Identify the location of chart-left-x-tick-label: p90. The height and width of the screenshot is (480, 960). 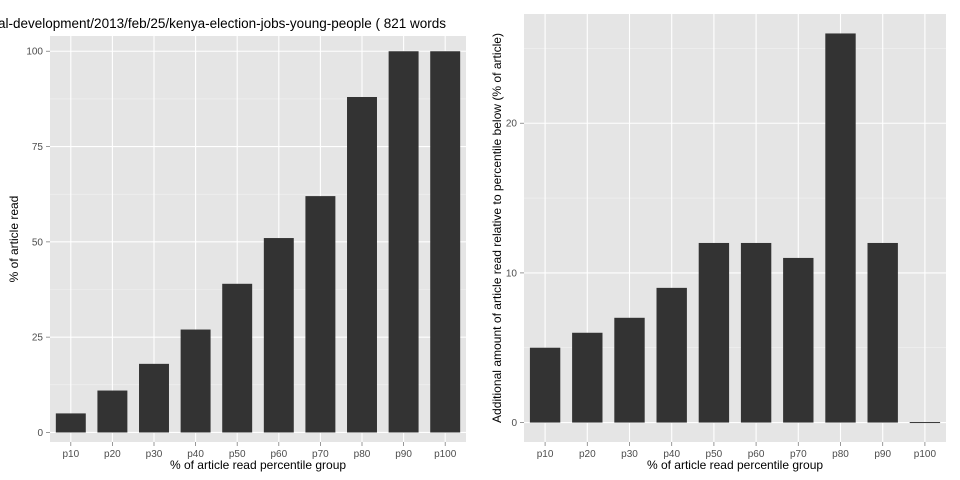
(403, 454).